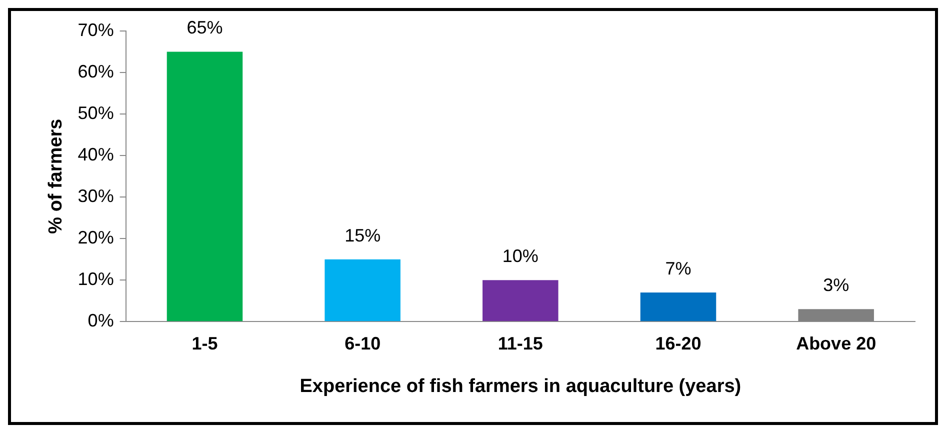  Describe the element at coordinates (101, 320) in the screenshot. I see `y-tick-label: 0%` at that location.